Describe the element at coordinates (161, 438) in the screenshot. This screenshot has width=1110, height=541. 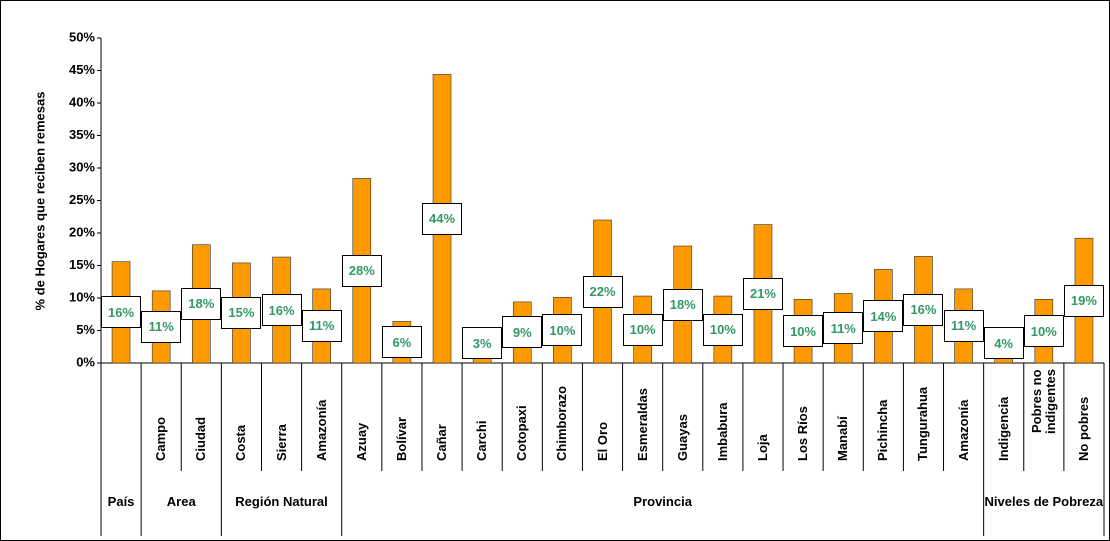
I see `x-tick-label: Campo` at that location.